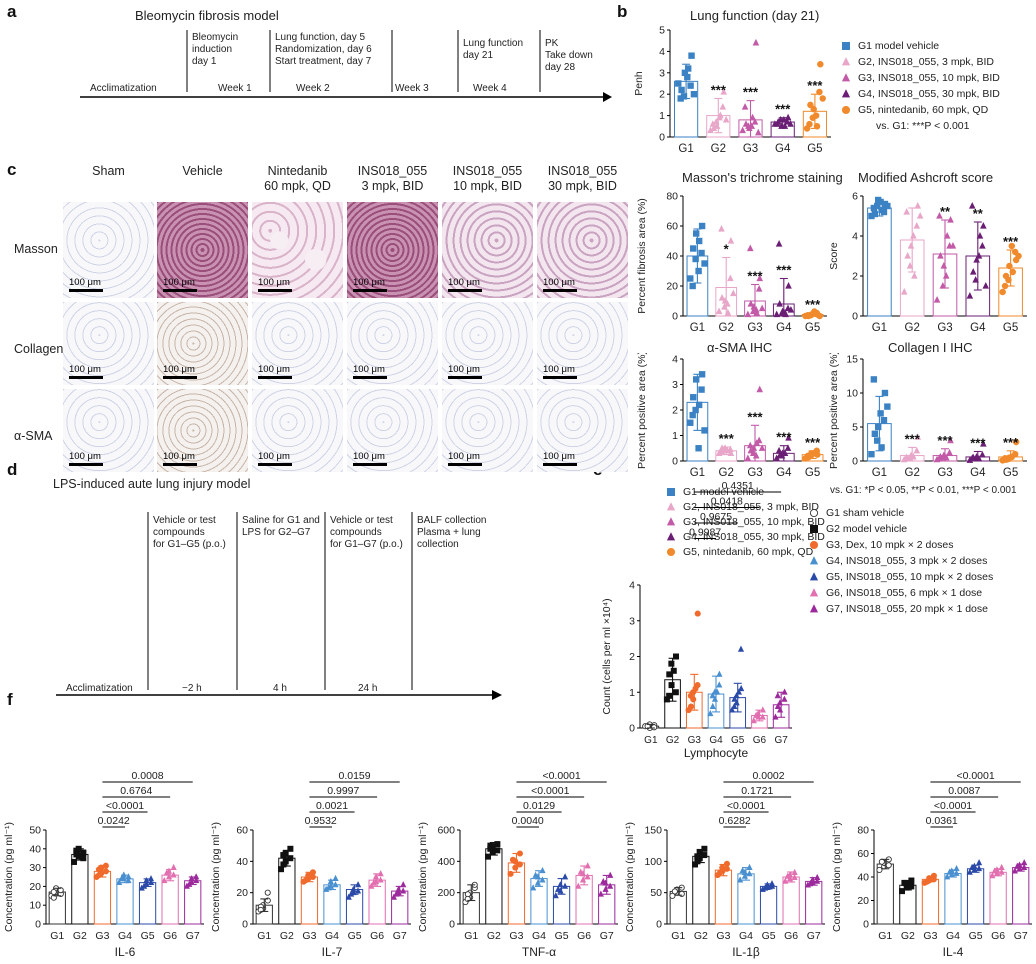  Describe the element at coordinates (189, 532) in the screenshot. I see `event-d1: Vehicle or test compounds for G1–G5 (p.o.)` at that location.